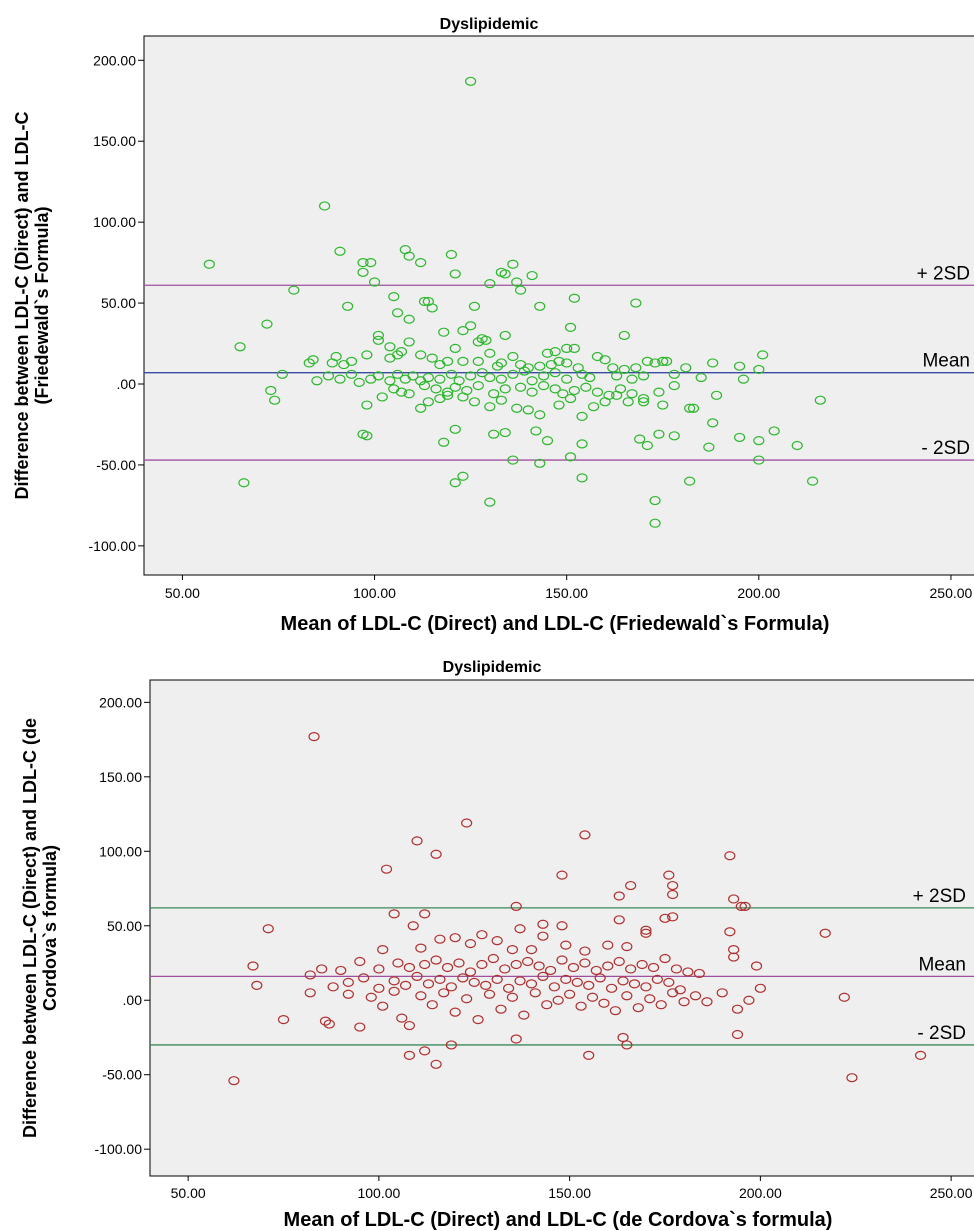 The width and height of the screenshot is (974, 1231). Describe the element at coordinates (182, 593) in the screenshot. I see `x-tick-label: 50.00` at that location.